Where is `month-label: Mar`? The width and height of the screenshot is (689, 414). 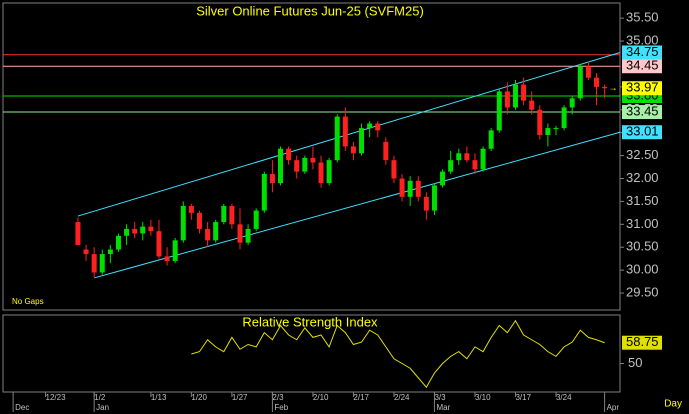
month-label: Mar is located at coordinates (443, 407).